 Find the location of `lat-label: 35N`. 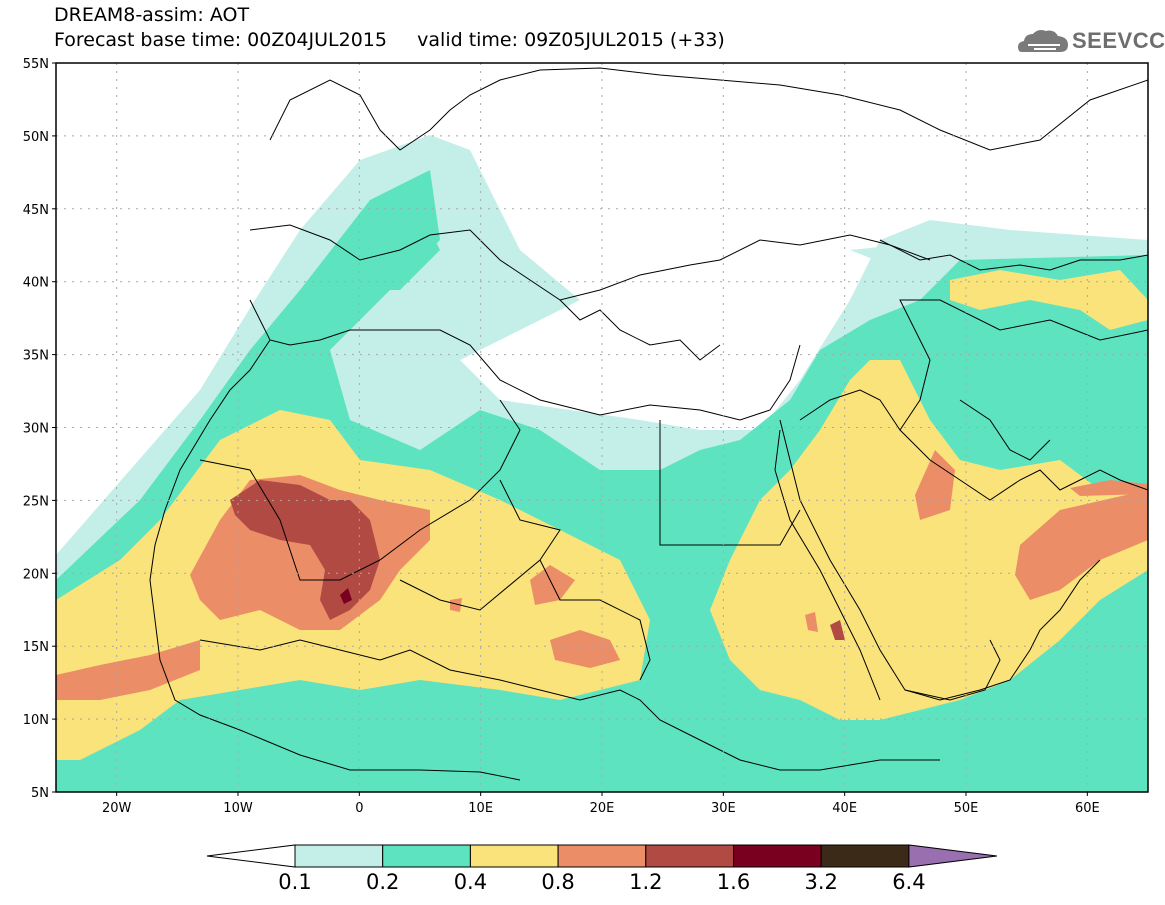

lat-label: 35N is located at coordinates (36, 356).